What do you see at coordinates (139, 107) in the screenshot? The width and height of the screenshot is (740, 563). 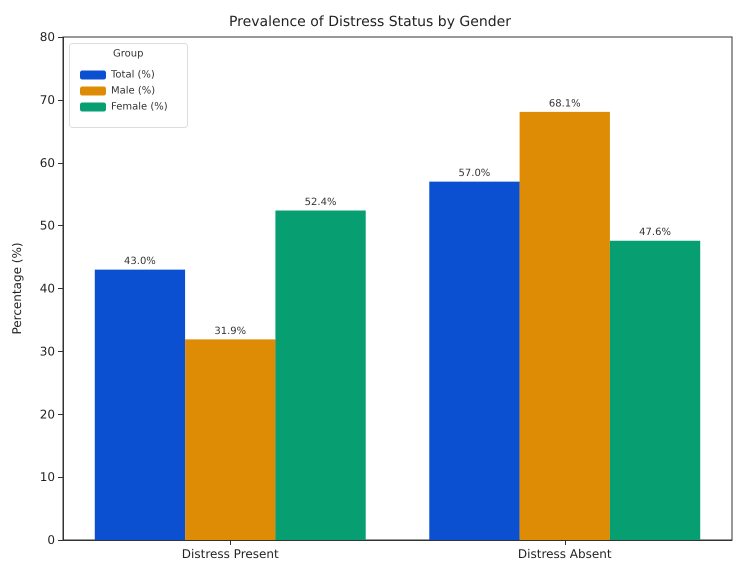 I see `legend-label: Female (%)` at bounding box center [139, 107].